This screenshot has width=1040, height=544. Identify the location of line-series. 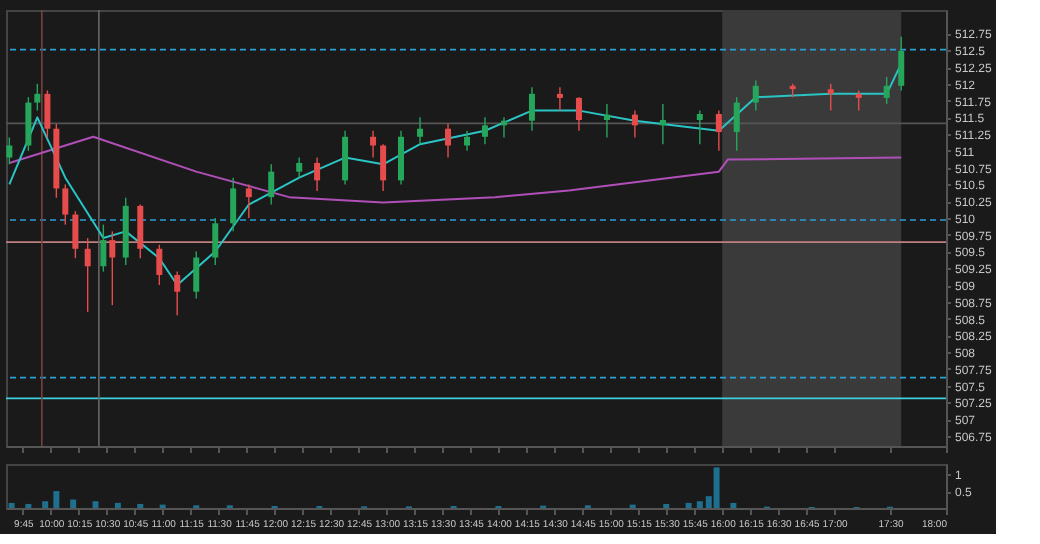
(455, 169).